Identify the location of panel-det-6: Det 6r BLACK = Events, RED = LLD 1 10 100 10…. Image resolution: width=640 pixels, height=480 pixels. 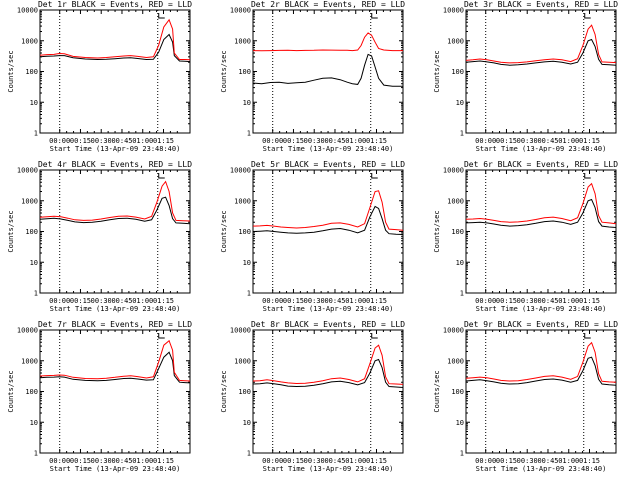
(525, 236).